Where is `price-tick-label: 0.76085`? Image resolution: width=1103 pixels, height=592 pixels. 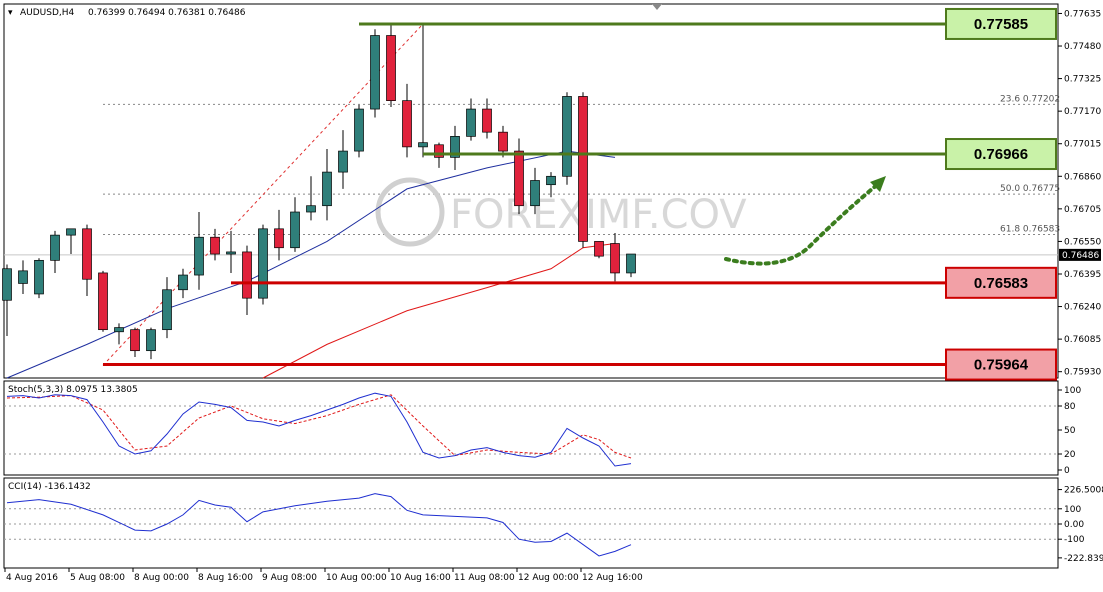 price-tick-label: 0.76085 is located at coordinates (1082, 340).